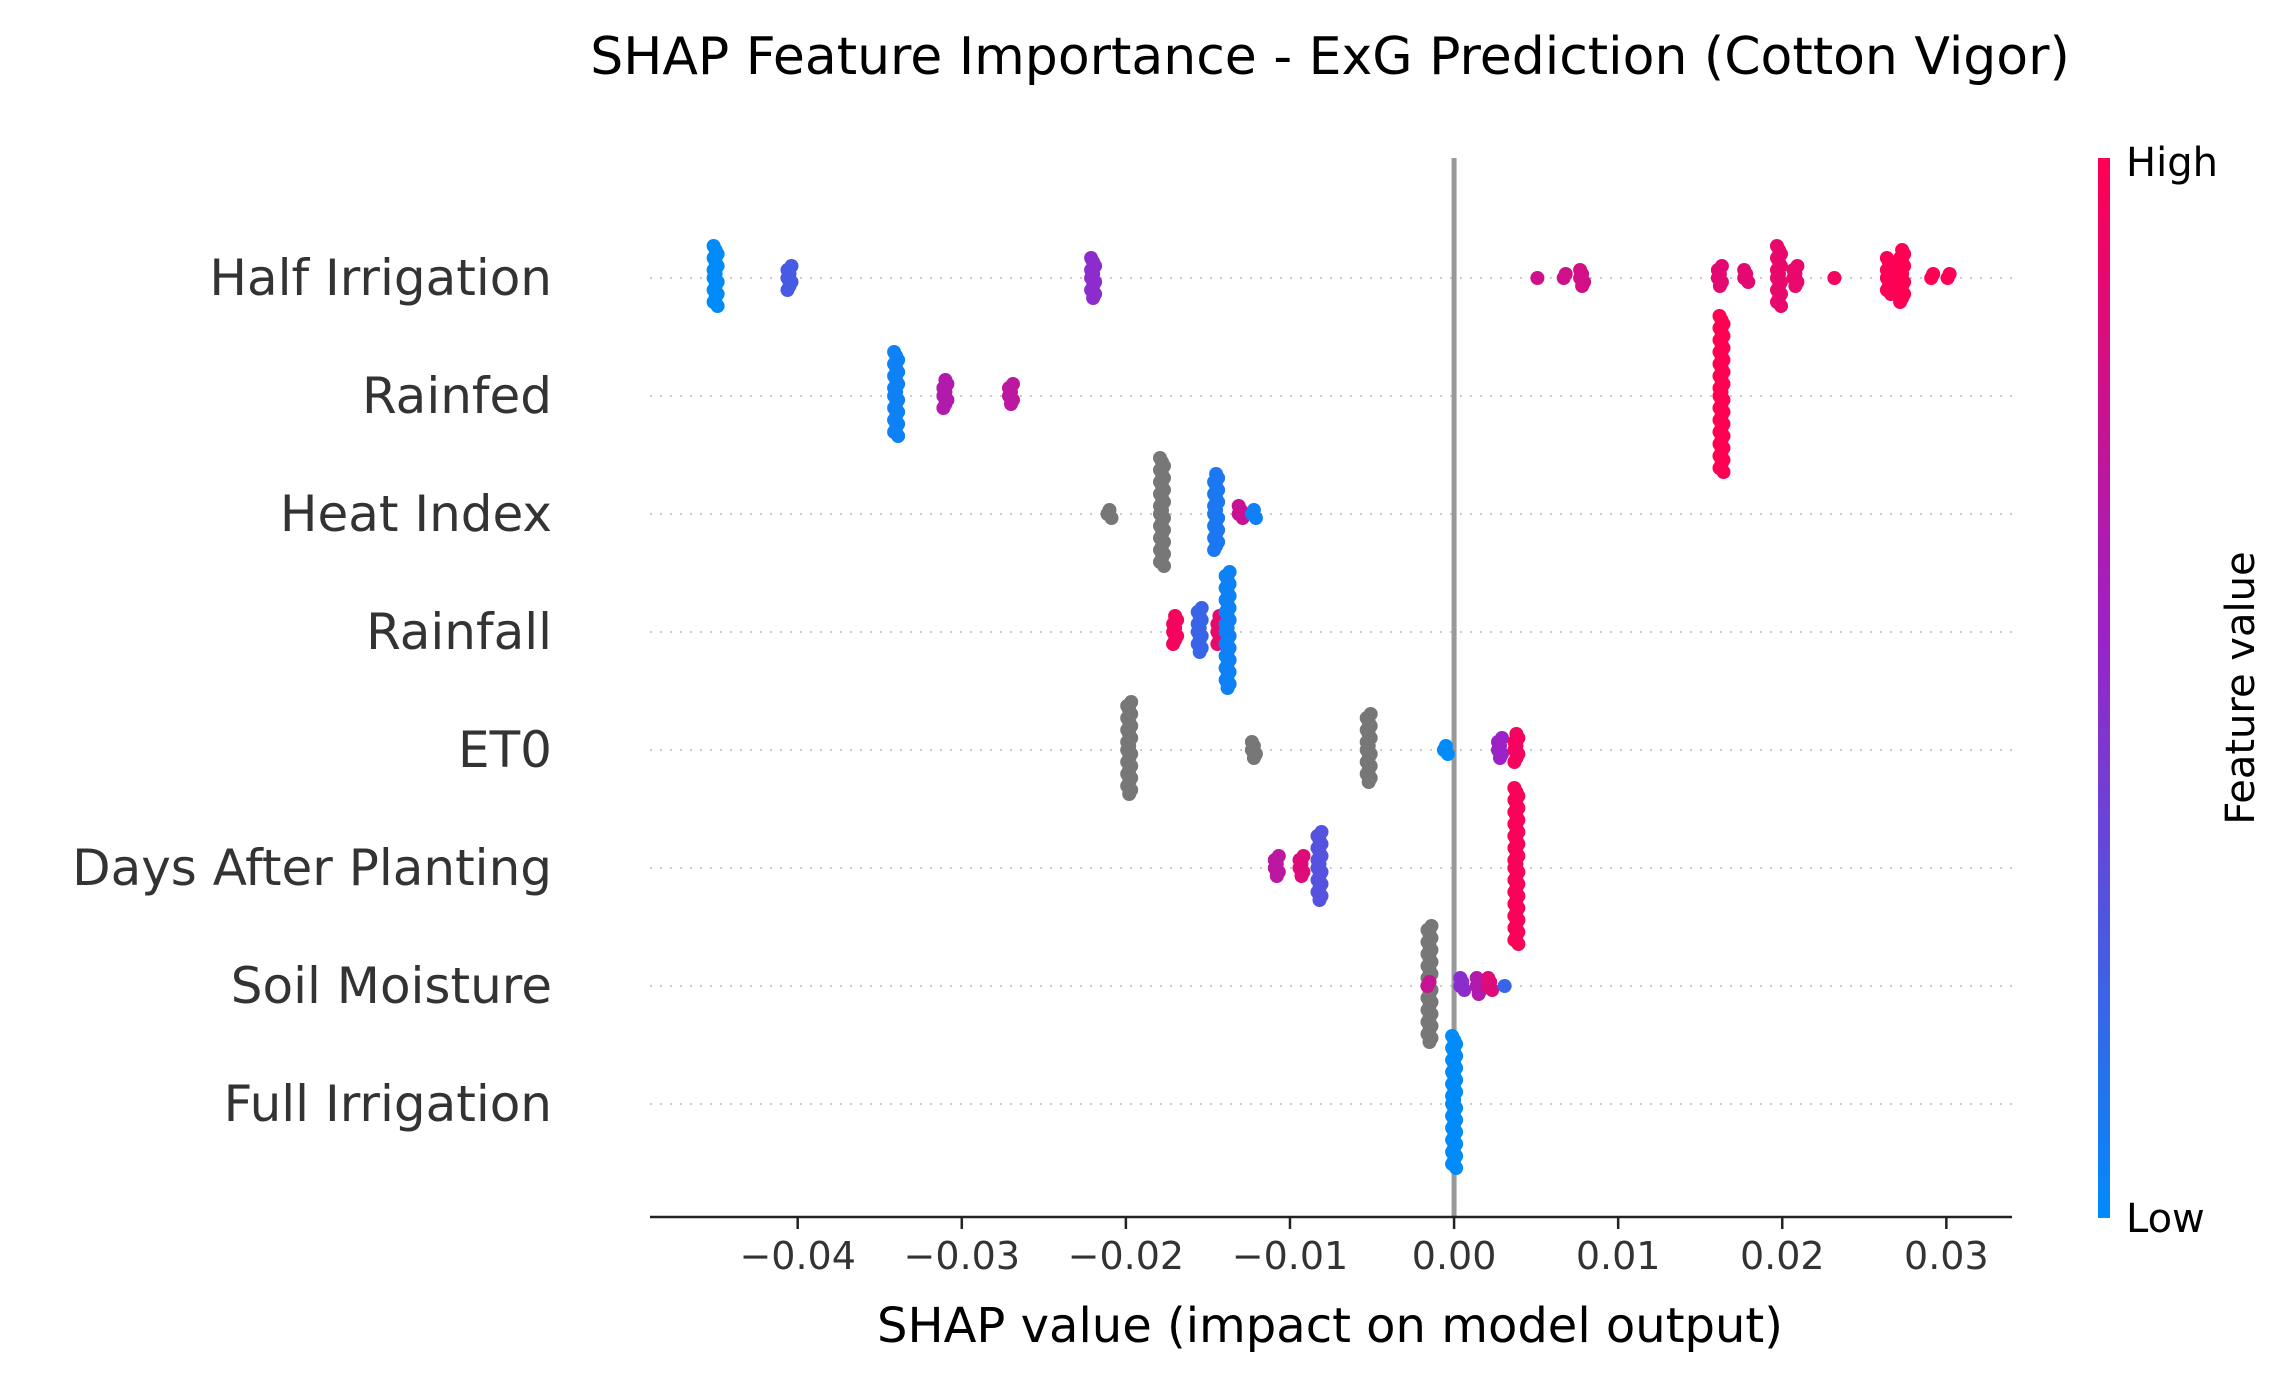 Image resolution: width=2296 pixels, height=1382 pixels. What do you see at coordinates (416, 514) in the screenshot?
I see `feature-label: Heat Index` at bounding box center [416, 514].